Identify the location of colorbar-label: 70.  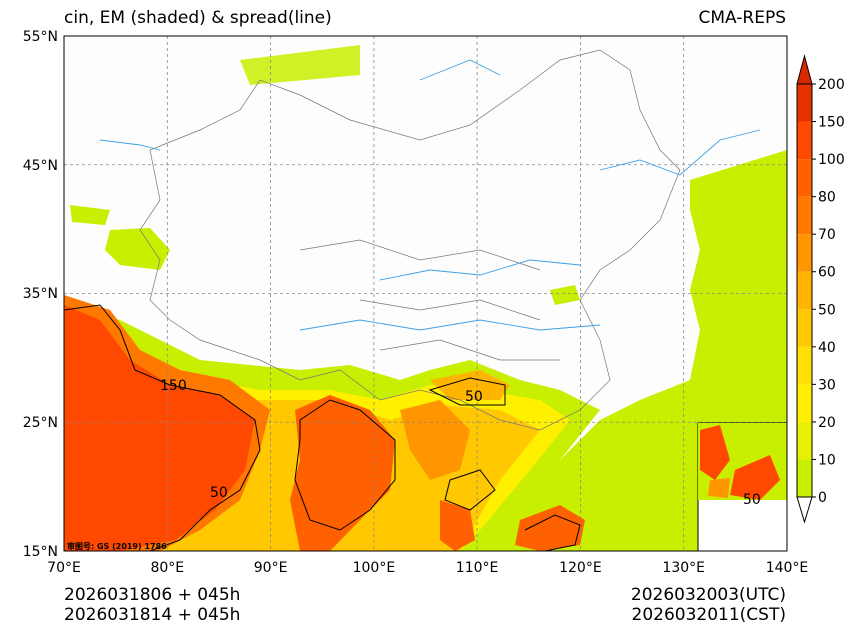
(827, 235).